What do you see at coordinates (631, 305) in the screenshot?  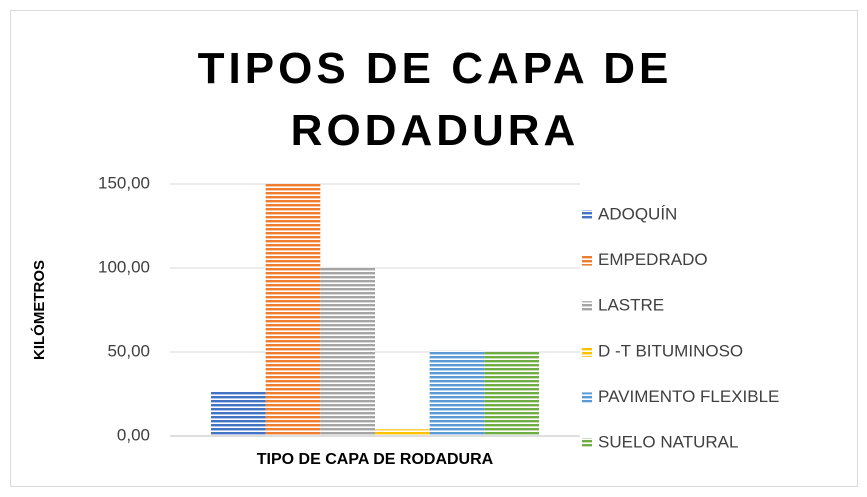 I see `legend-label: LASTRE` at bounding box center [631, 305].